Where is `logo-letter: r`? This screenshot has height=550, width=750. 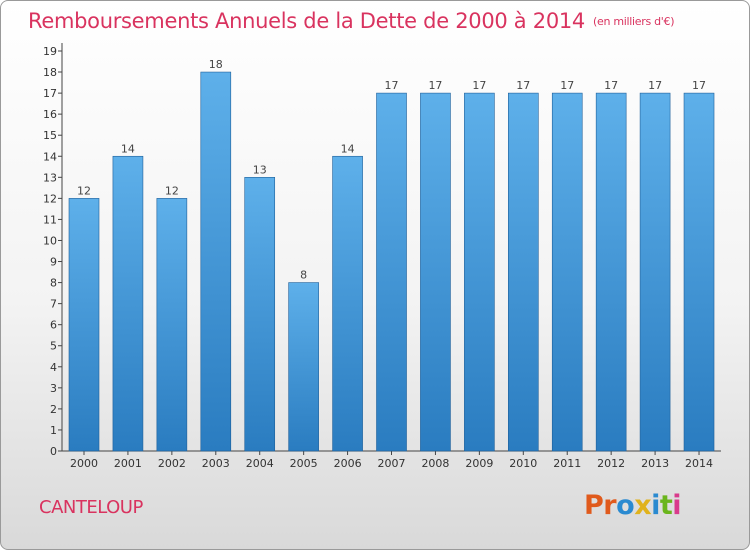 logo-letter: r is located at coordinates (610, 505).